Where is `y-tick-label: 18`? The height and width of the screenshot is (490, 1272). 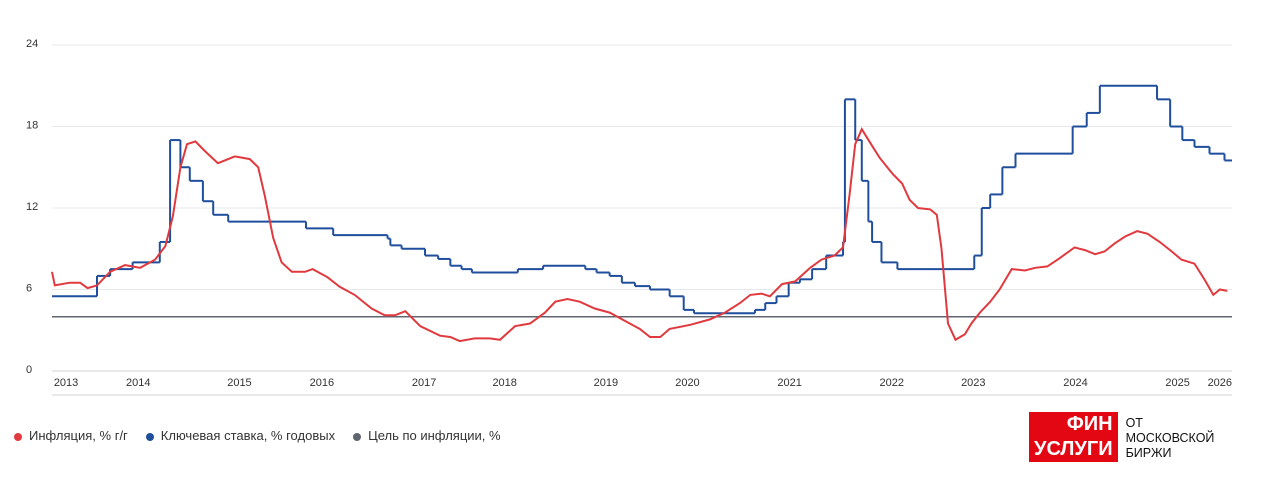
y-tick-label: 18 is located at coordinates (32, 125).